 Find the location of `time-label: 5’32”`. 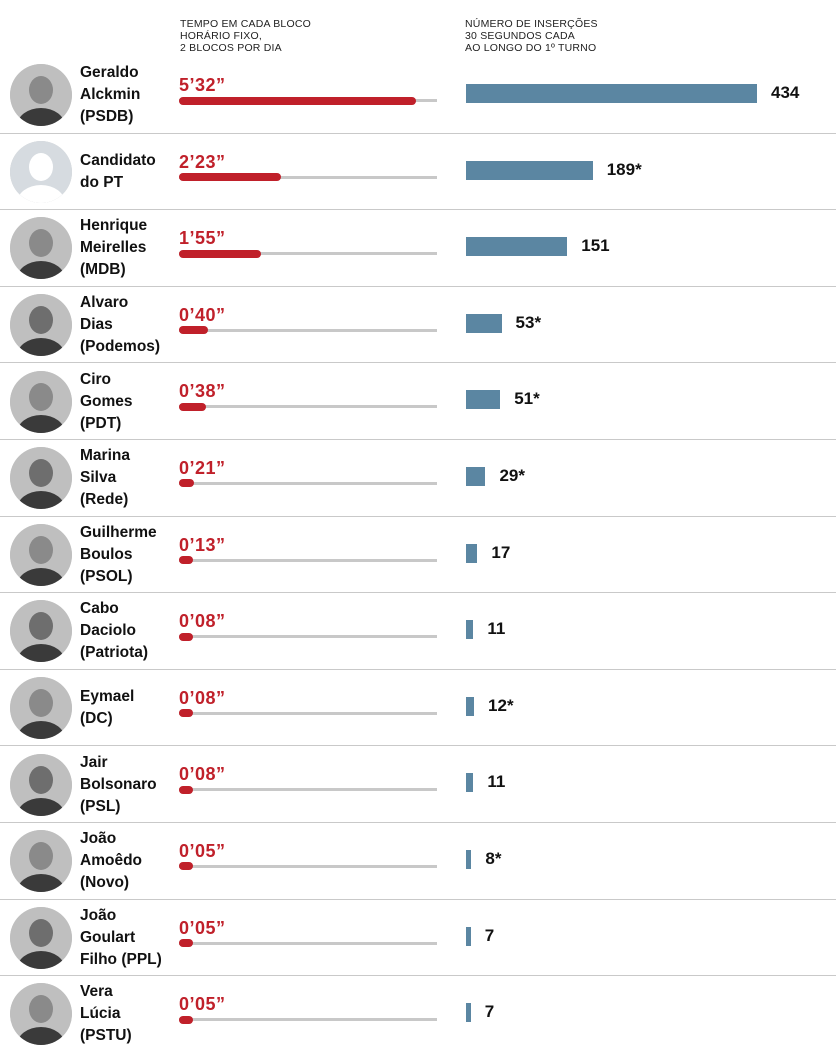

time-label: 5’32” is located at coordinates (202, 85).